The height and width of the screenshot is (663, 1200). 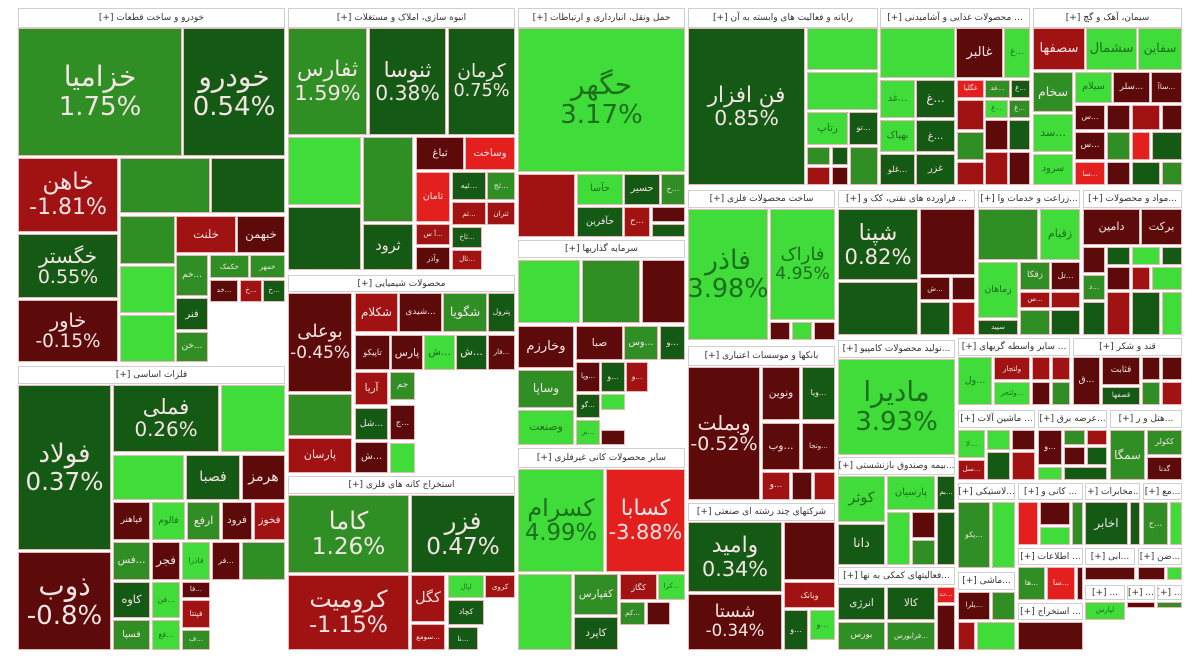 What do you see at coordinates (224, 291) in the screenshot?
I see `stock-tile: ...خد` at bounding box center [224, 291].